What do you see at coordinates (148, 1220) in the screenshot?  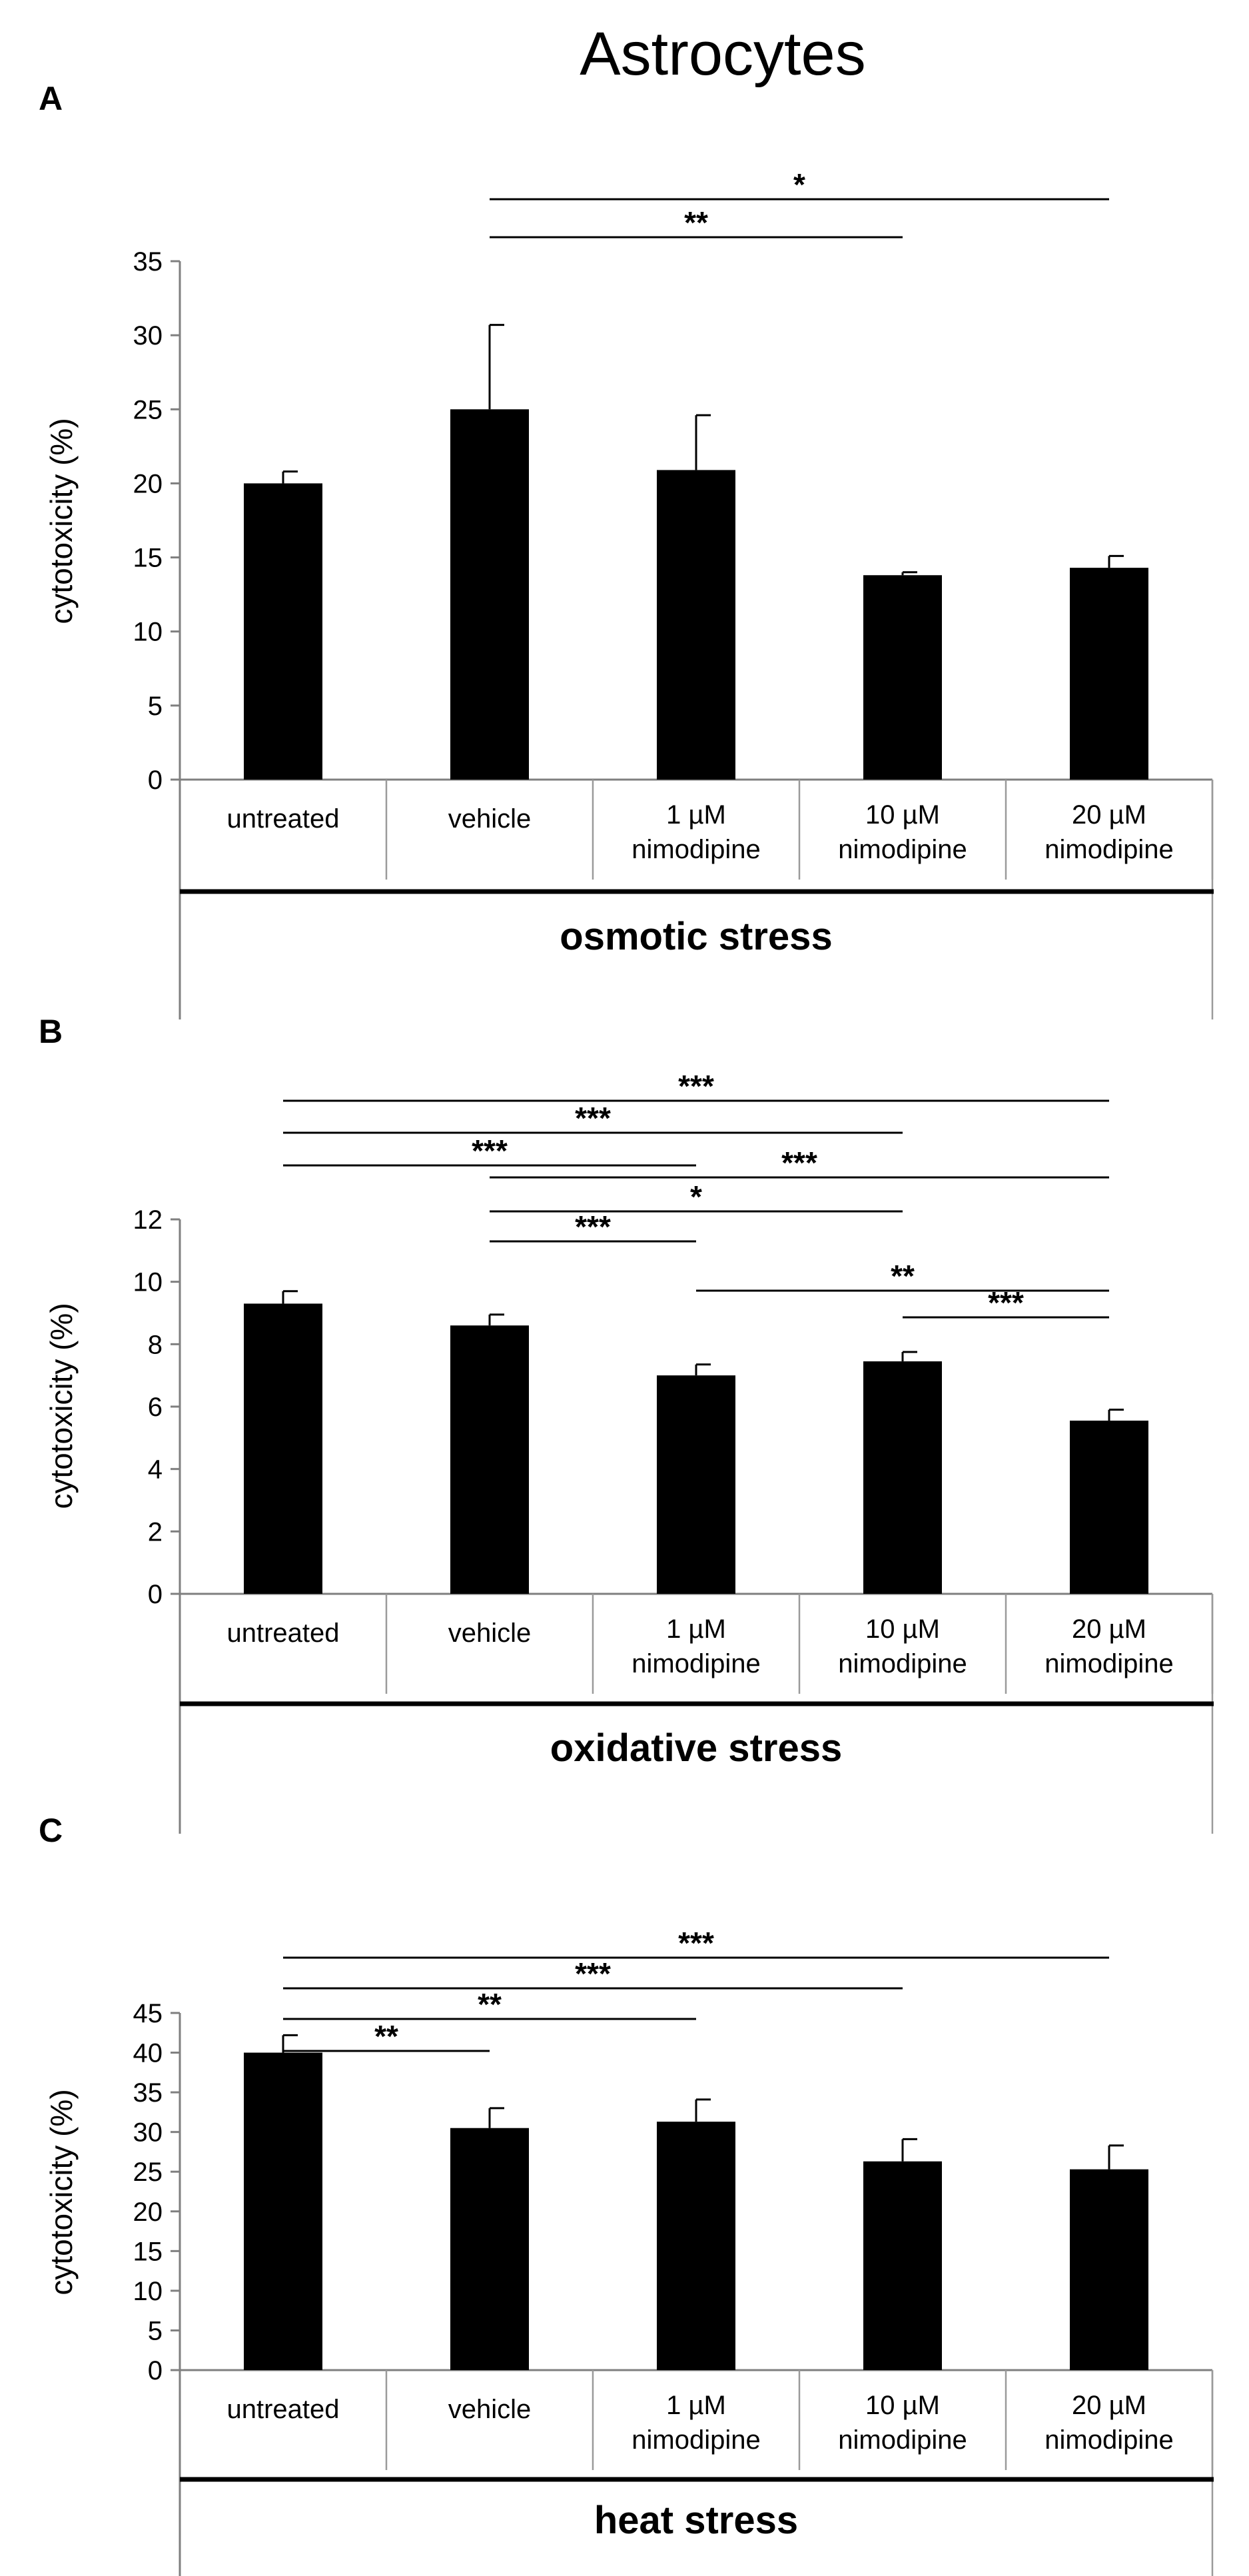 I see `y-tick-label: 12` at bounding box center [148, 1220].